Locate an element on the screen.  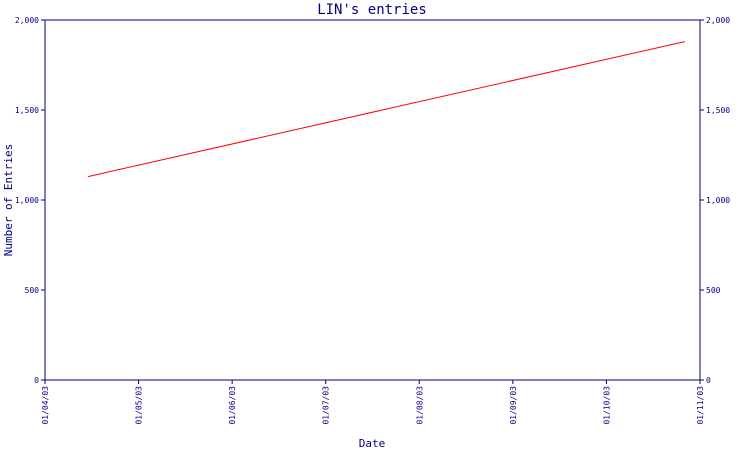
chart-title: LIN's entries is located at coordinates (372, 10).